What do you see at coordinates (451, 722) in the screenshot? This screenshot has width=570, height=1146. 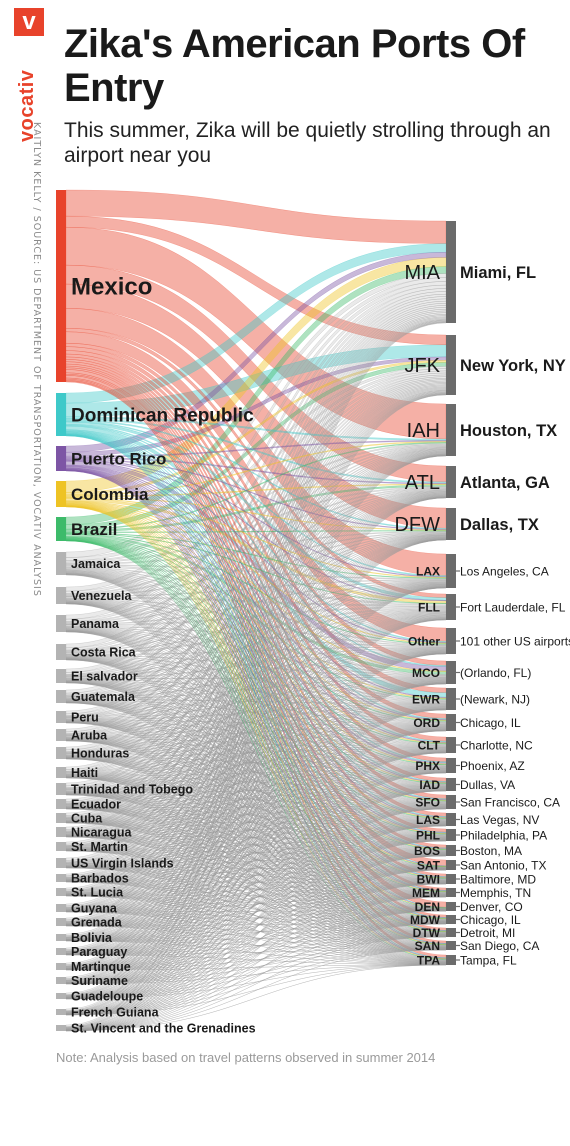 I see `destination-bar-ord` at bounding box center [451, 722].